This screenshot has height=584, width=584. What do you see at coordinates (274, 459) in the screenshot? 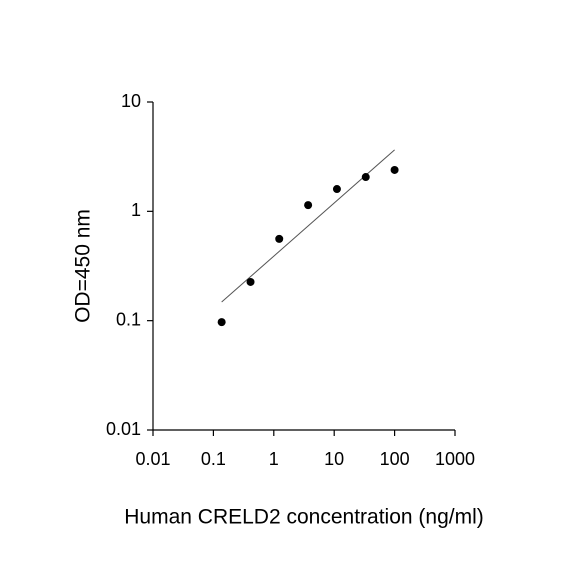
I see `x-tick-label: 1` at bounding box center [274, 459].